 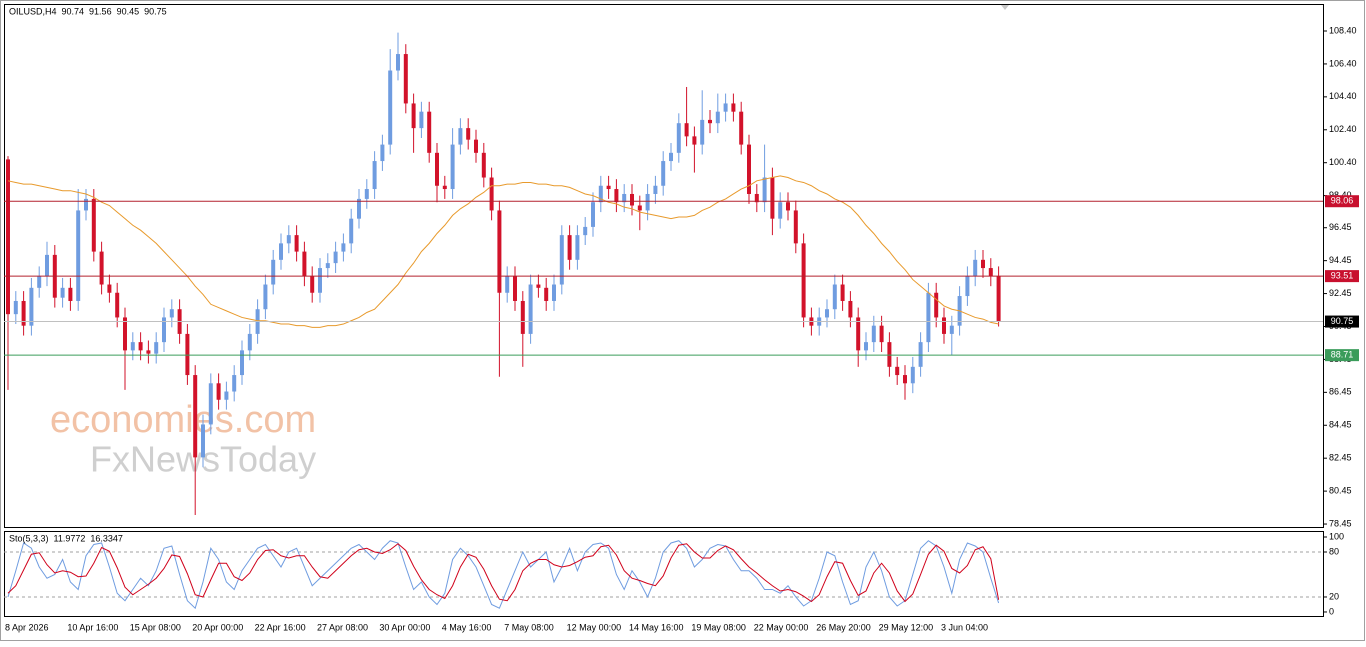 What do you see at coordinates (73, 11) in the screenshot?
I see `header-text: 90.74` at bounding box center [73, 11].